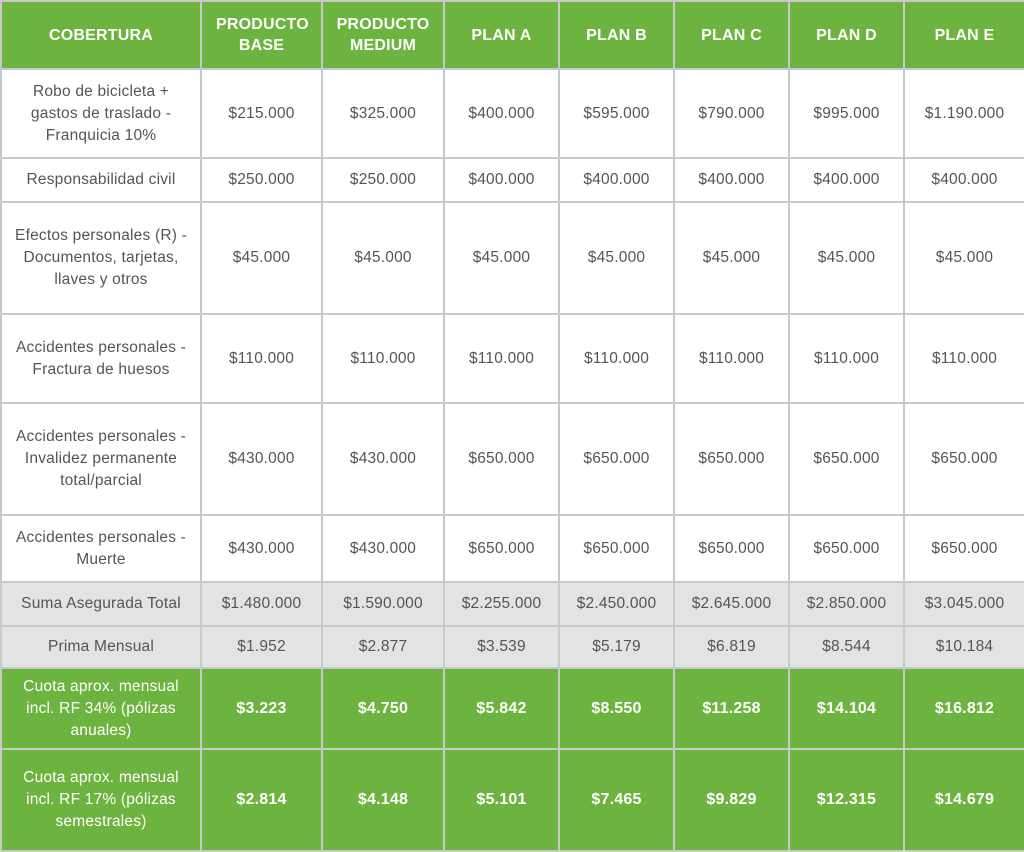 Image resolution: width=1024 pixels, height=852 pixels. I want to click on premium-value: $3.539, so click(501, 647).